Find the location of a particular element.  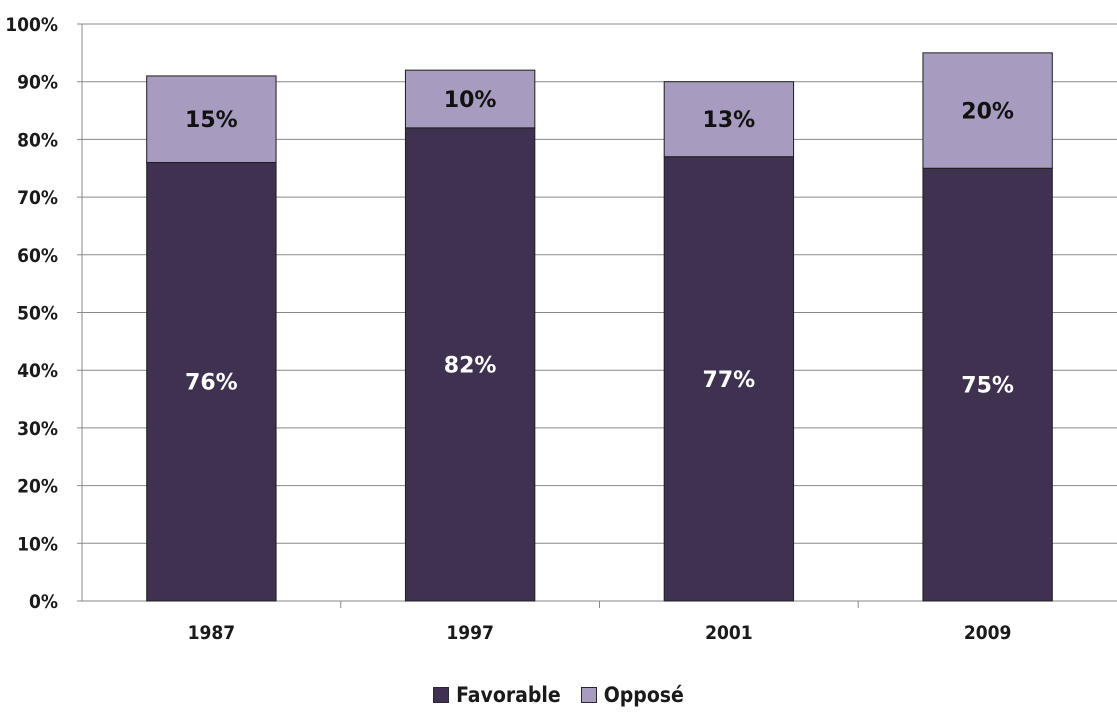

bar-favorable-2009 is located at coordinates (987, 384).